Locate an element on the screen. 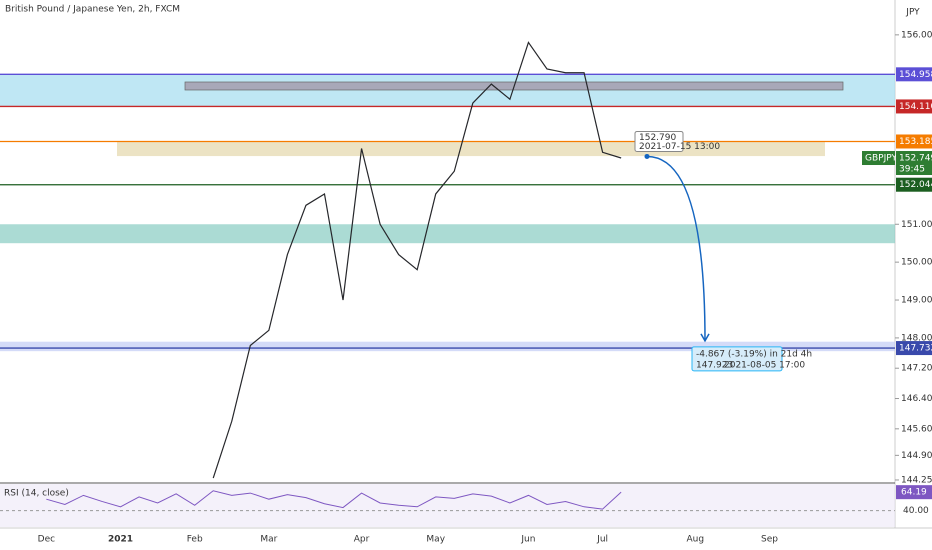 The height and width of the screenshot is (550, 932). y-tick-label: 147.200 is located at coordinates (916, 369).